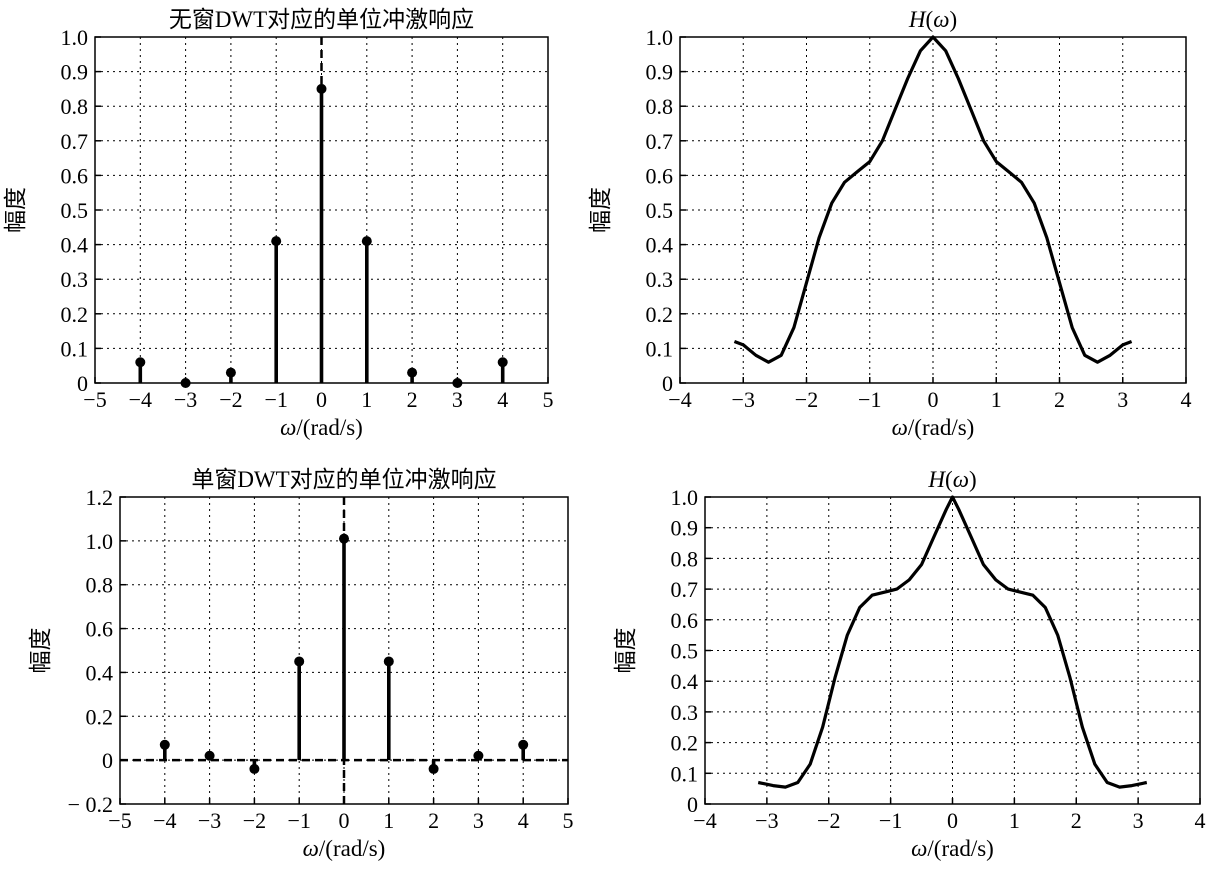 Image resolution: width=1209 pixels, height=871 pixels. Describe the element at coordinates (119, 820) in the screenshot. I see `x-tick-label: −5` at that location.